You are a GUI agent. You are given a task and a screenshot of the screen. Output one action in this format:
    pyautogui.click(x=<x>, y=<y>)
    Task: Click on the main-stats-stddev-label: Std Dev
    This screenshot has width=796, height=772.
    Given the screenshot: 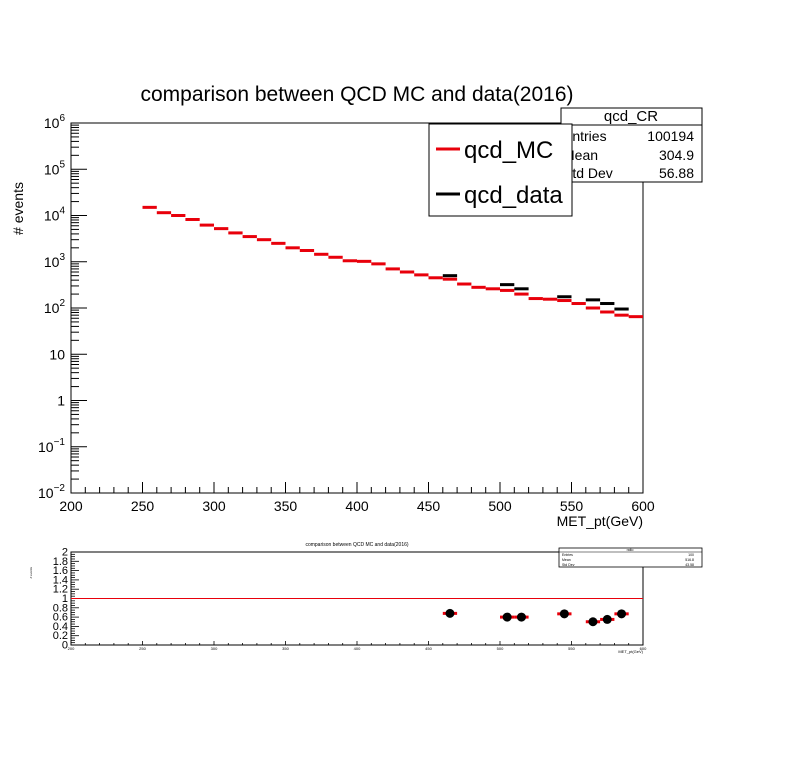 What is the action you would take?
    pyautogui.click(x=588, y=173)
    